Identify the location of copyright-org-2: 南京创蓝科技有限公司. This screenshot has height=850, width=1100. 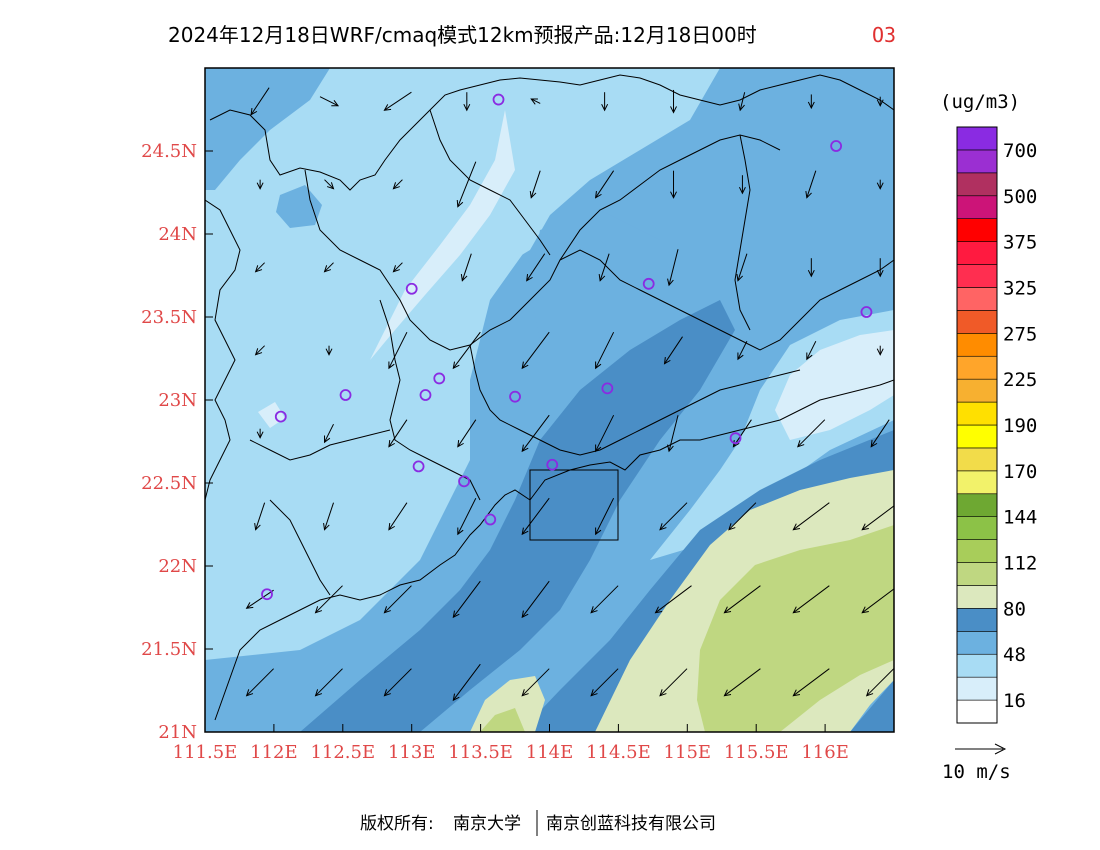
(631, 824).